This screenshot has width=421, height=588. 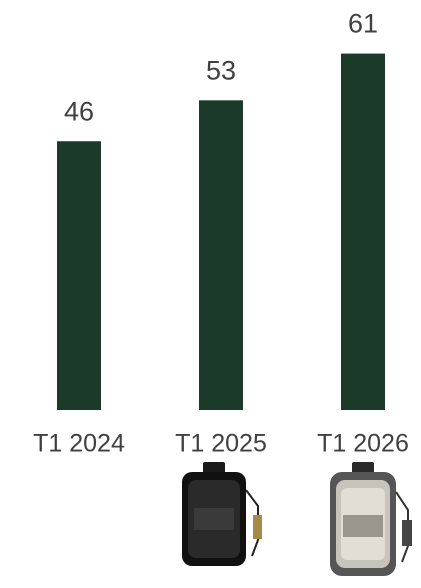 What do you see at coordinates (79, 444) in the screenshot?
I see `x-tick-label: T1 2024` at bounding box center [79, 444].